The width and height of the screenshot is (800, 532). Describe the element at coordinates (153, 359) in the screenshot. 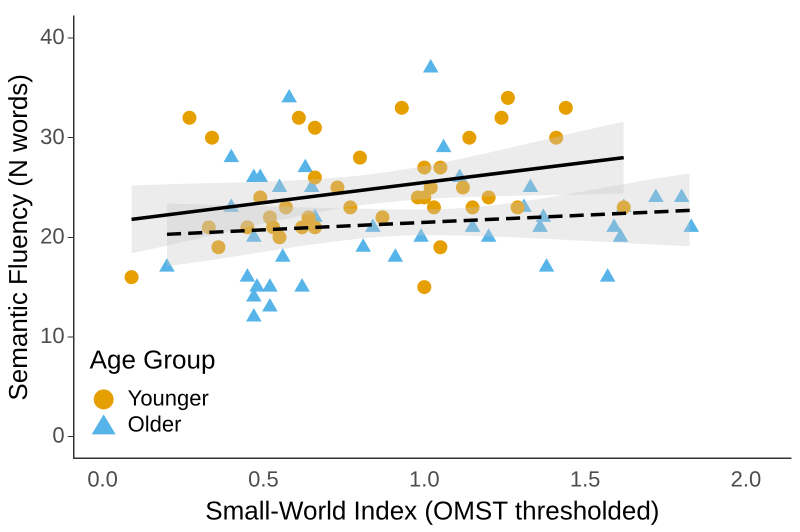

I see `legend-title: Age Group` at that location.